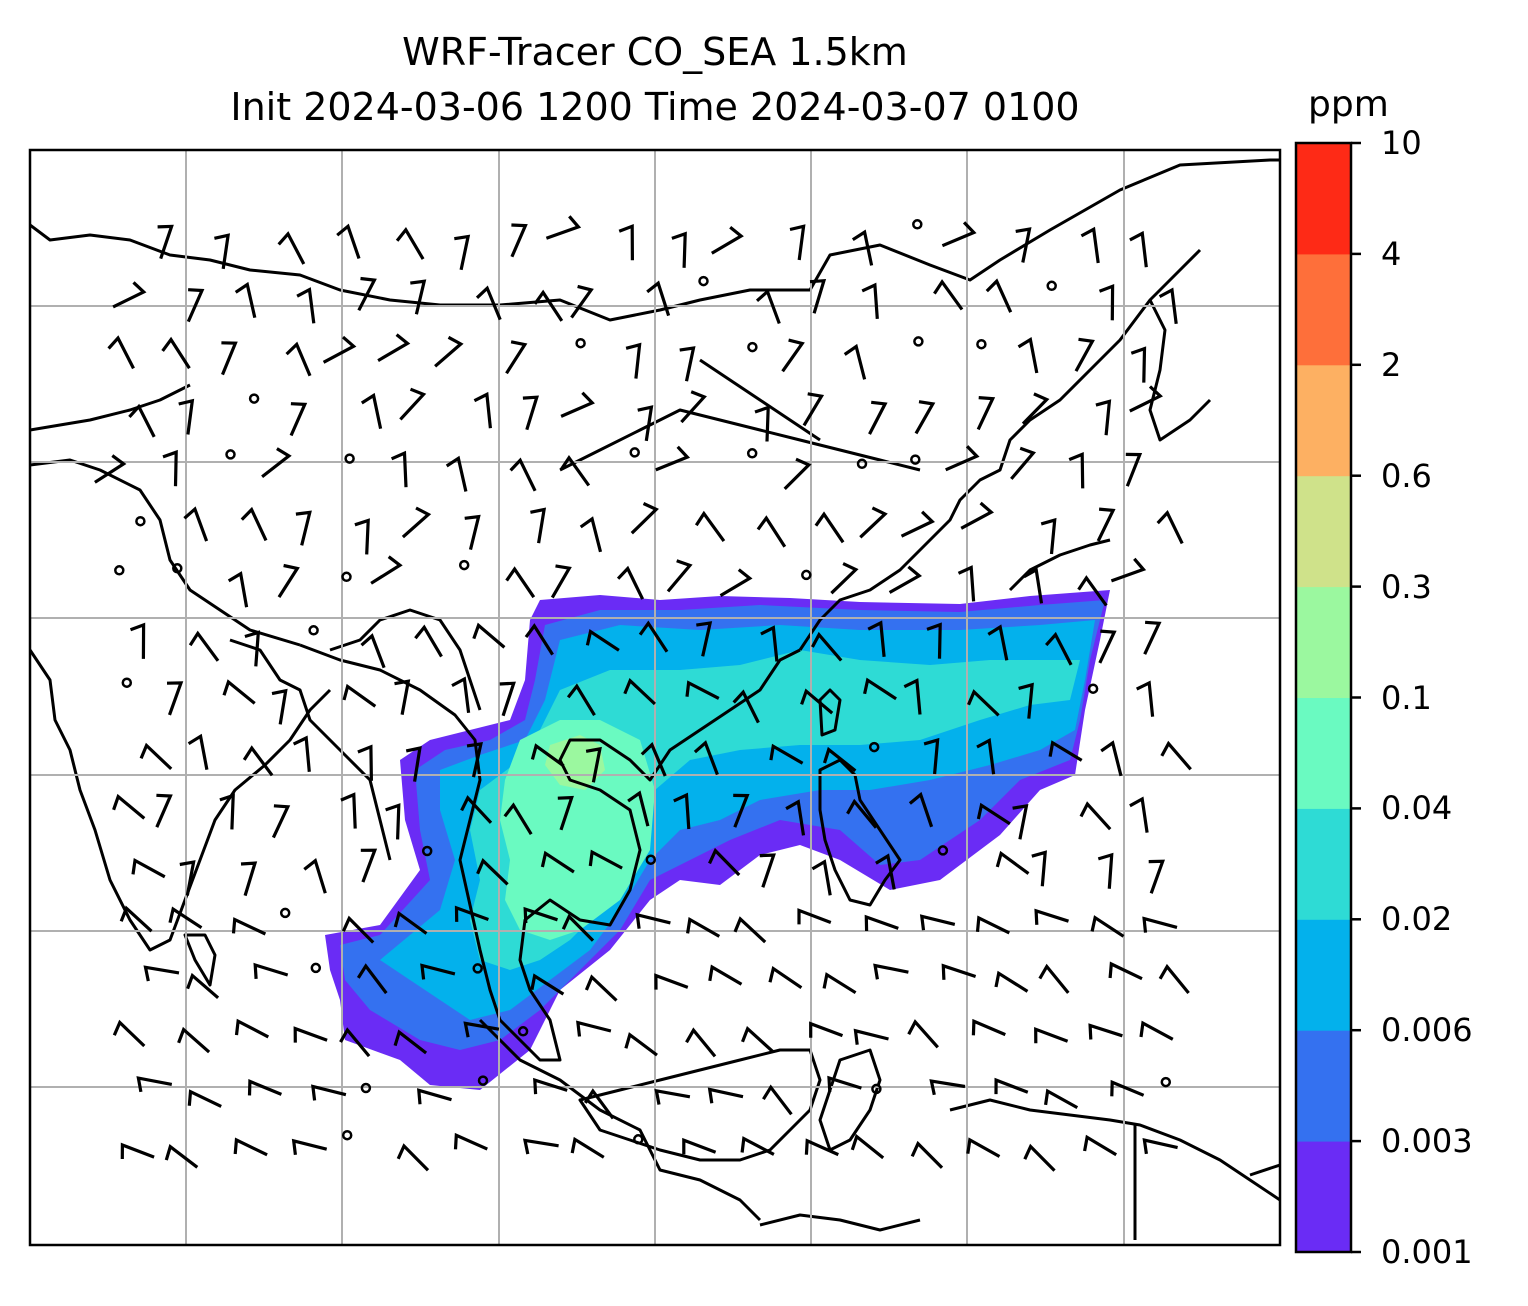 This screenshot has width=1528, height=1306. What do you see at coordinates (655, 52) in the screenshot?
I see `map-title-line-1: WRF-Tracer CO_SEA 1.5km` at bounding box center [655, 52].